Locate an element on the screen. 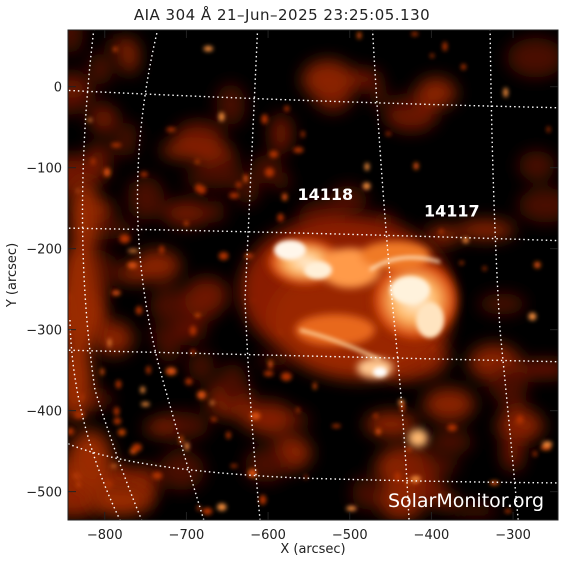 The height and width of the screenshot is (564, 564). x-tick-label: −400 is located at coordinates (432, 535).